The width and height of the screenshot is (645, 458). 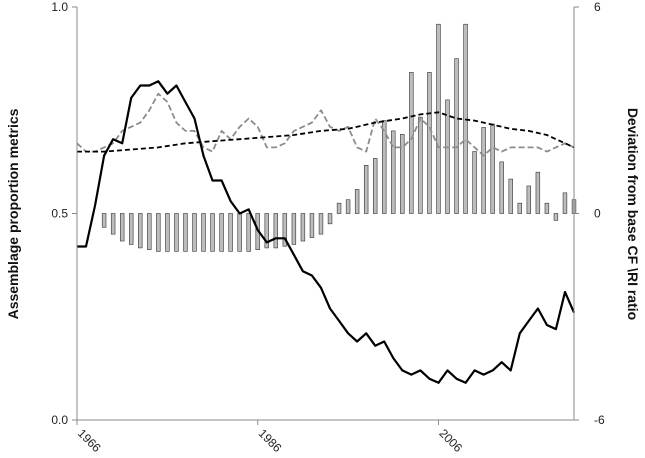 I want to click on dashed-grey-series, so click(x=325, y=124).